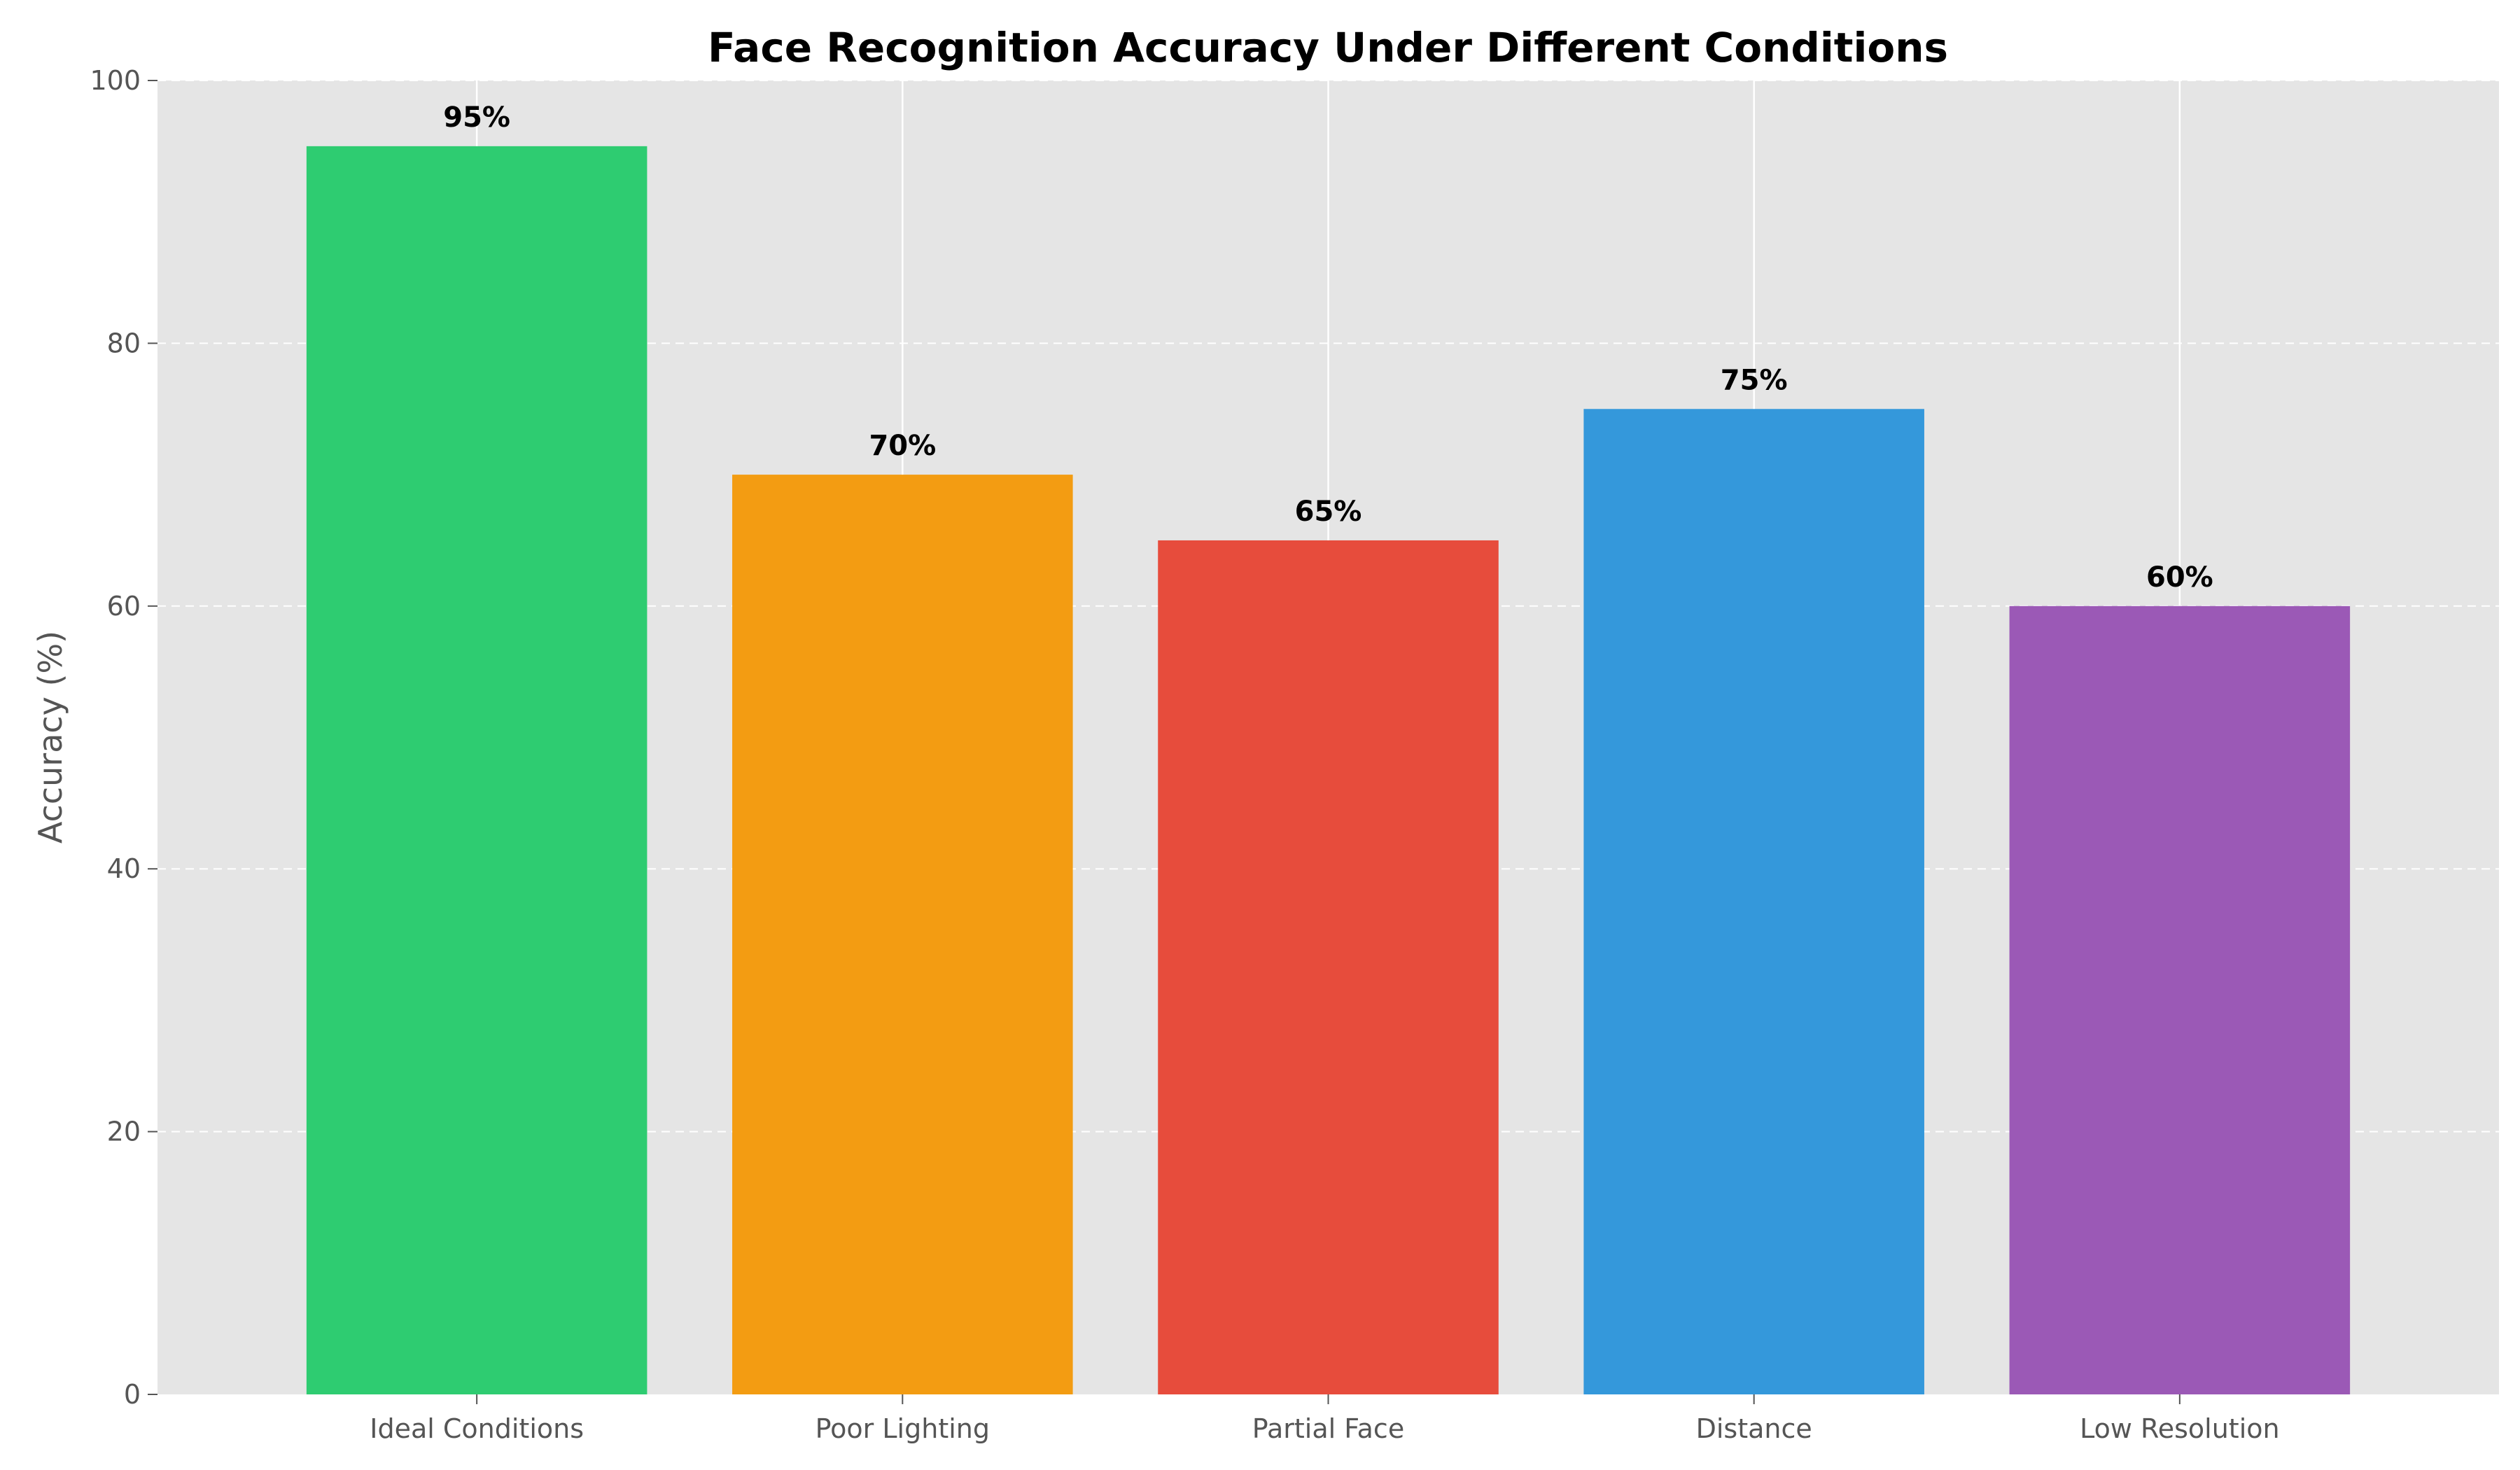 The width and height of the screenshot is (2520, 1470). What do you see at coordinates (2179, 577) in the screenshot?
I see `data-label: 60%` at bounding box center [2179, 577].